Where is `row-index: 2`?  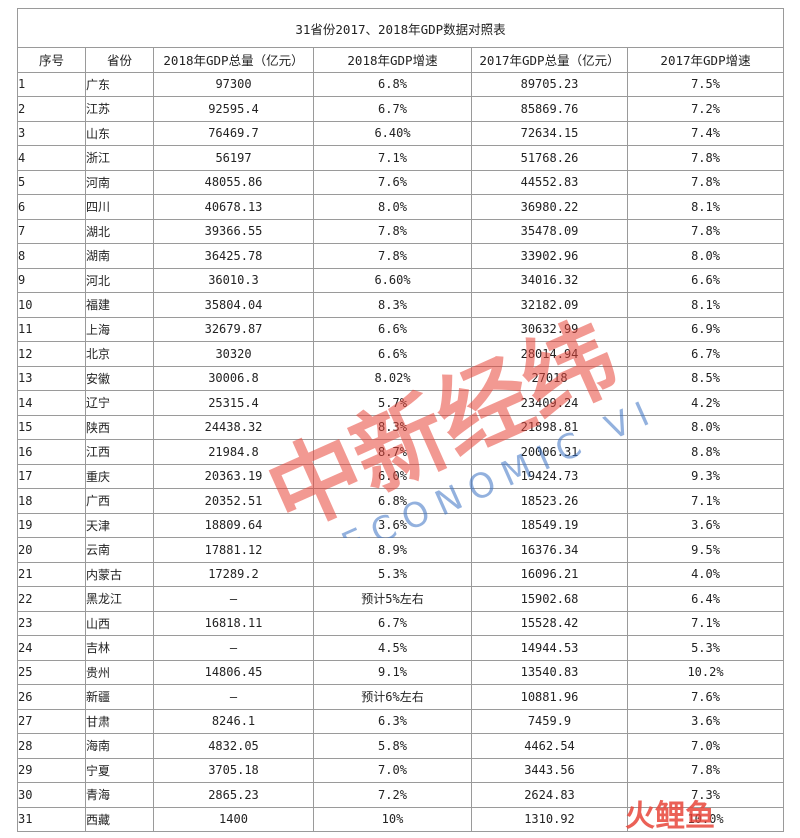 row-index: 2 is located at coordinates (51, 109).